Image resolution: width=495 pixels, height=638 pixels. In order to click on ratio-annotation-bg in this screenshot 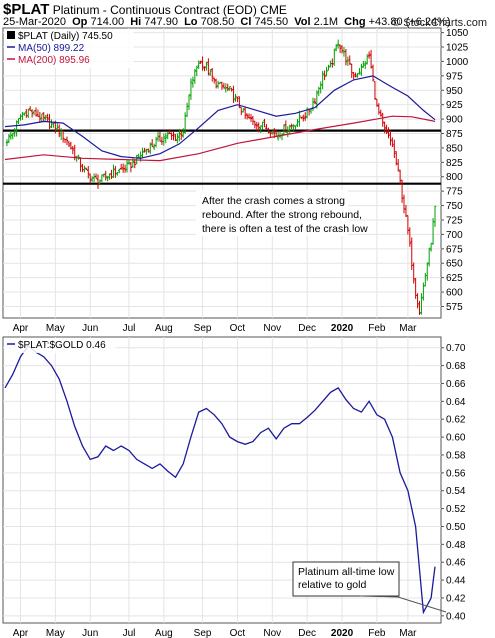, I will do `click(346, 579)`.